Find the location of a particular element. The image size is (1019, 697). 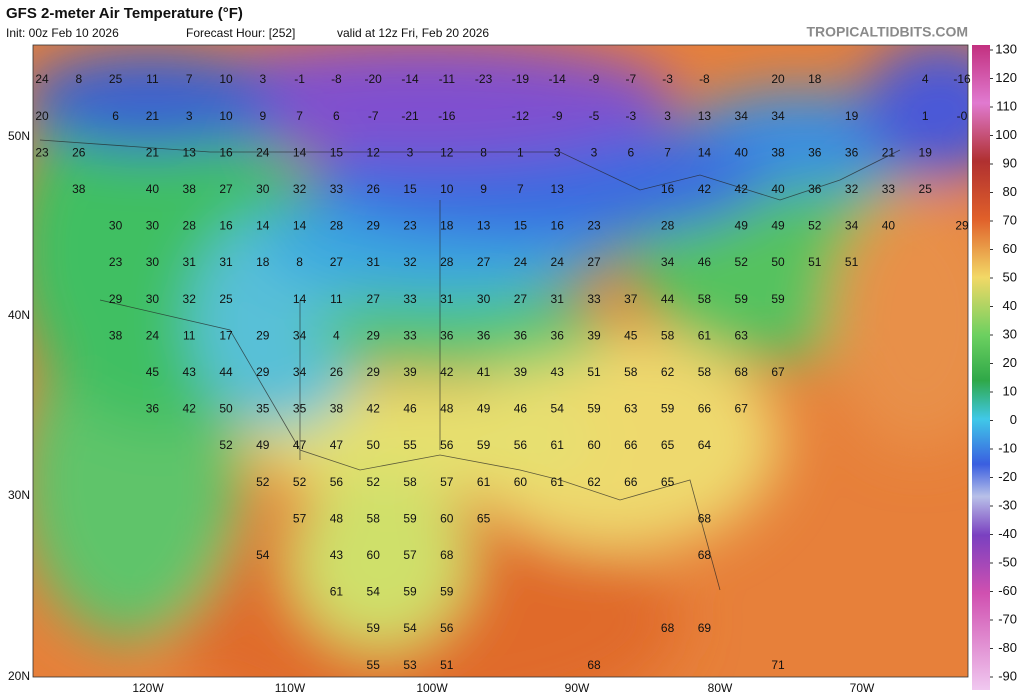

temperature-value: -0 is located at coordinates (962, 116).